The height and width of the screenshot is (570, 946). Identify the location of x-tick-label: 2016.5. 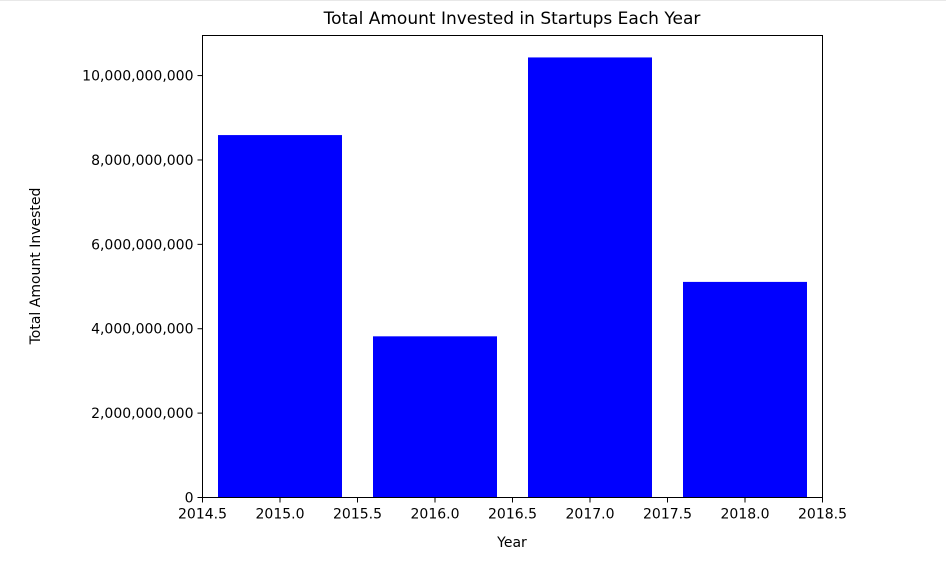
(512, 515).